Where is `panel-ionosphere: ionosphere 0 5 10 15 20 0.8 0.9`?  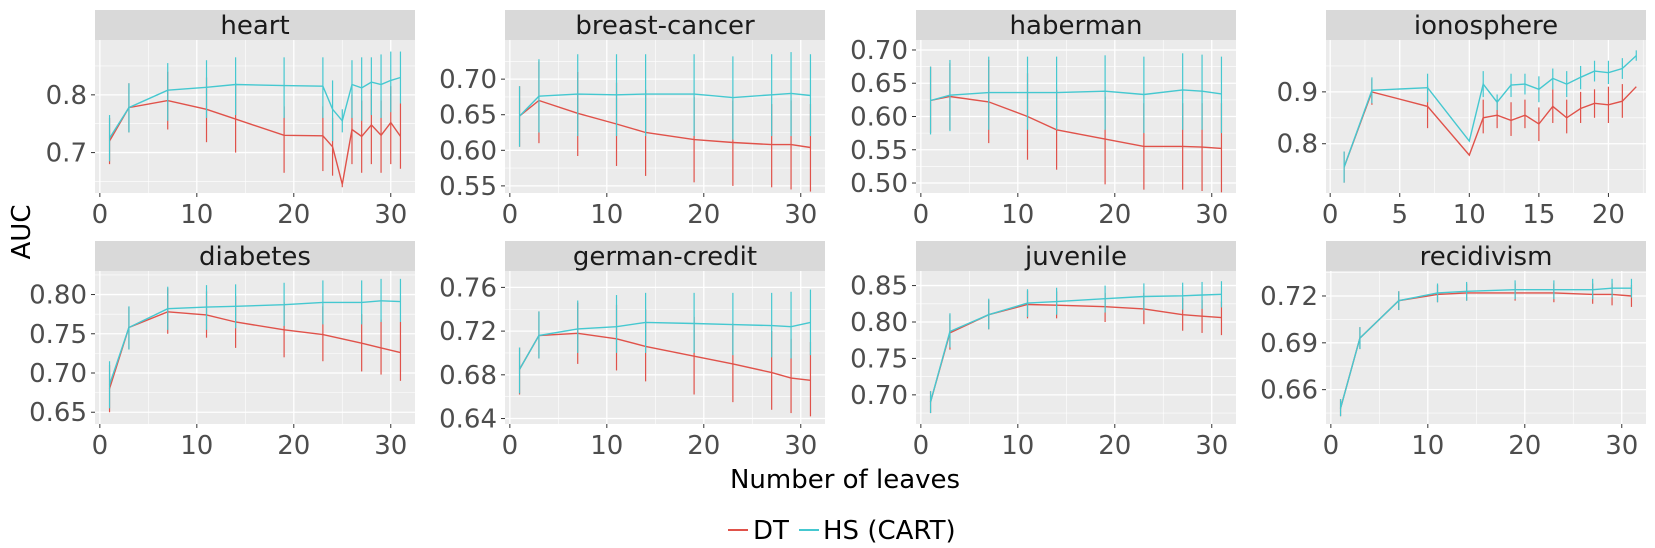
panel-ionosphere: ionosphere 0 5 10 15 20 0.8 0.9 is located at coordinates (1461, 120).